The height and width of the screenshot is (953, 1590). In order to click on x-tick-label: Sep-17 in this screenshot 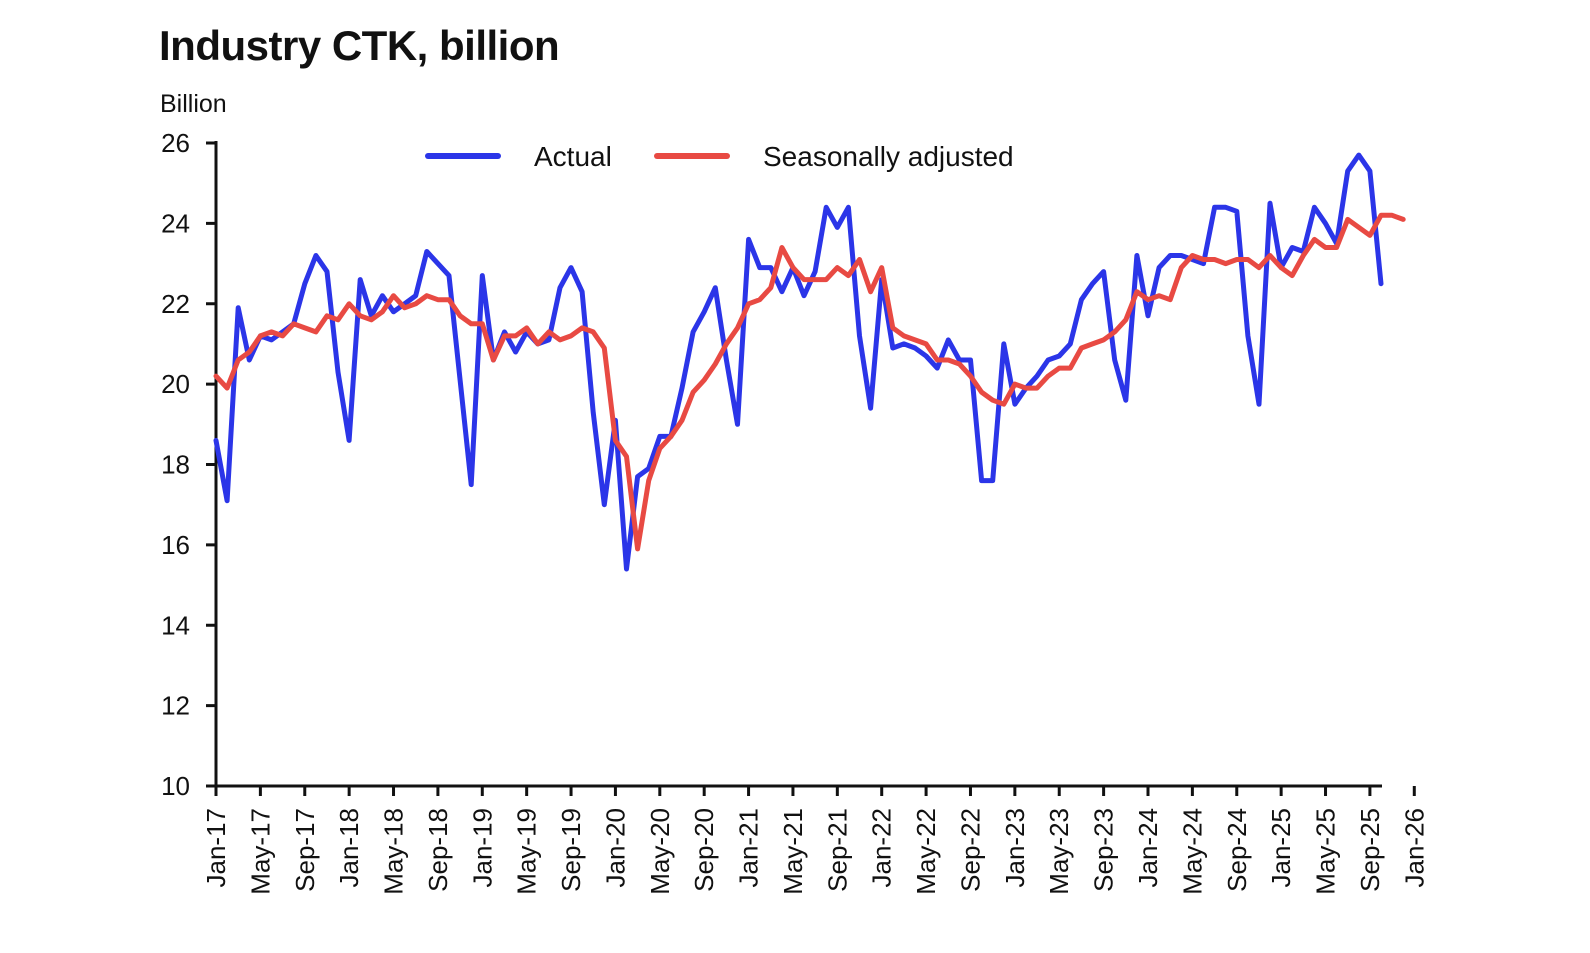, I will do `click(305, 850)`.